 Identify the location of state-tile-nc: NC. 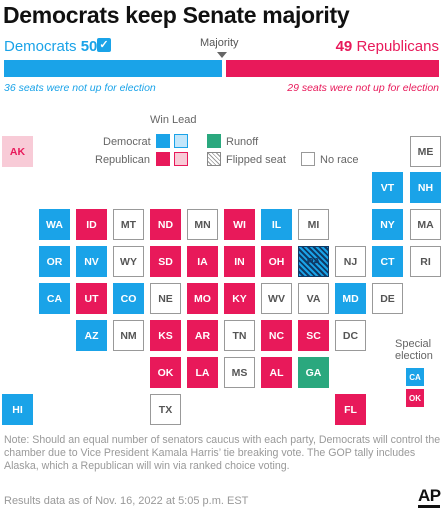
(276, 335).